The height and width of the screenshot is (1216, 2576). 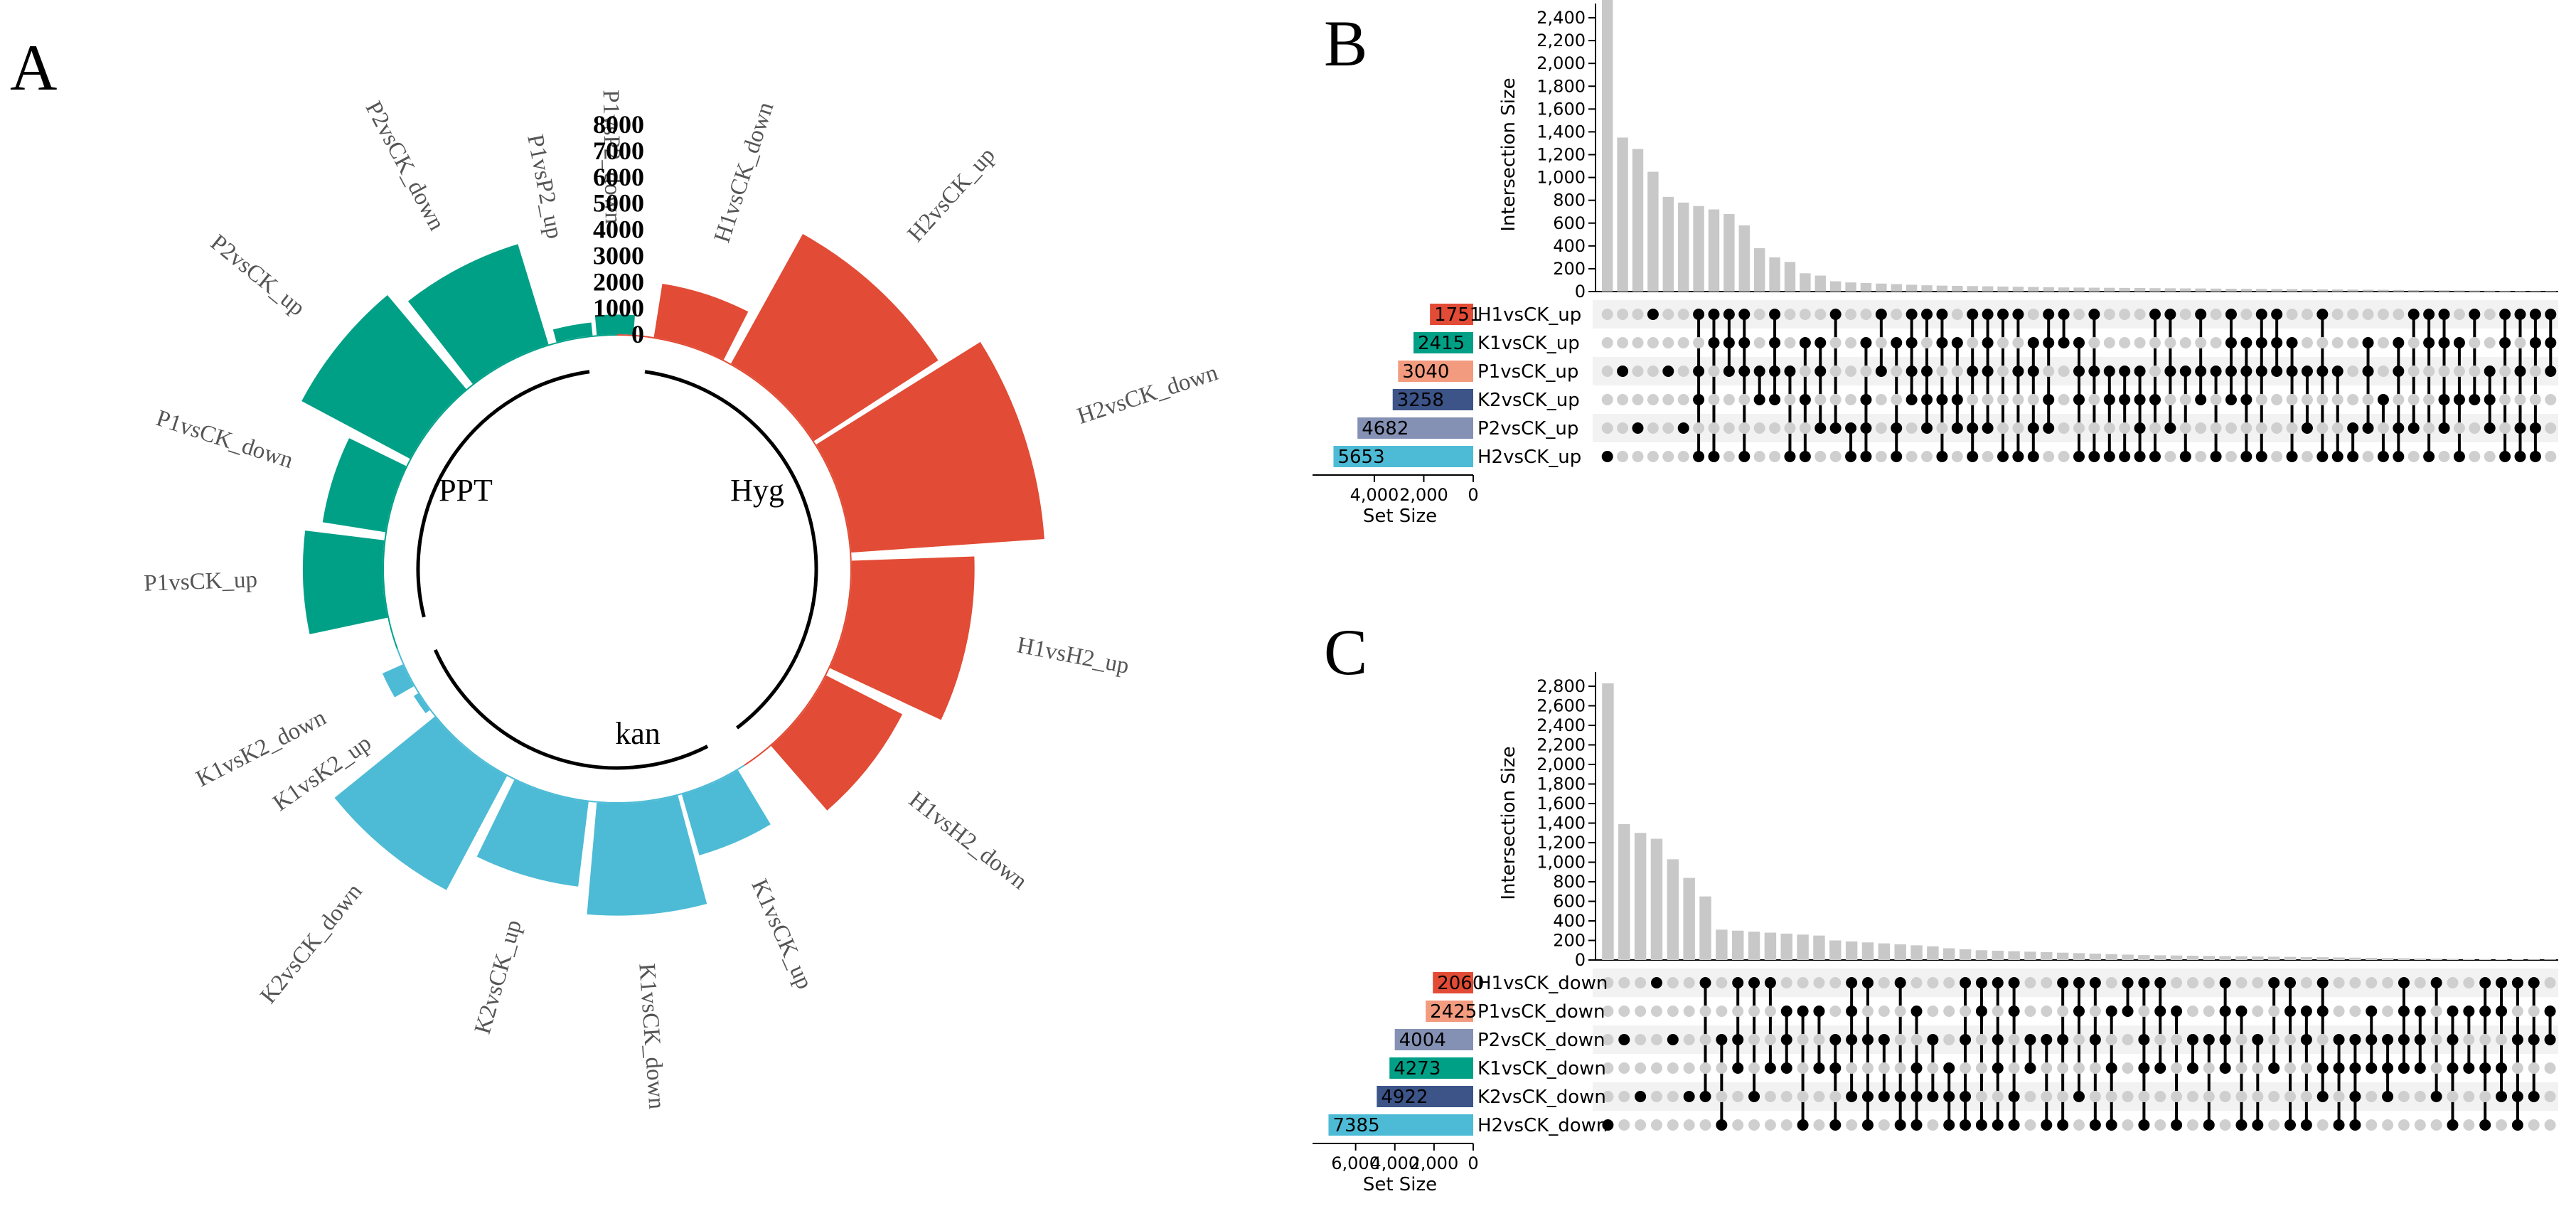 I want to click on set-size-value-H2vsCK_down: 7385, so click(x=1355, y=1125).